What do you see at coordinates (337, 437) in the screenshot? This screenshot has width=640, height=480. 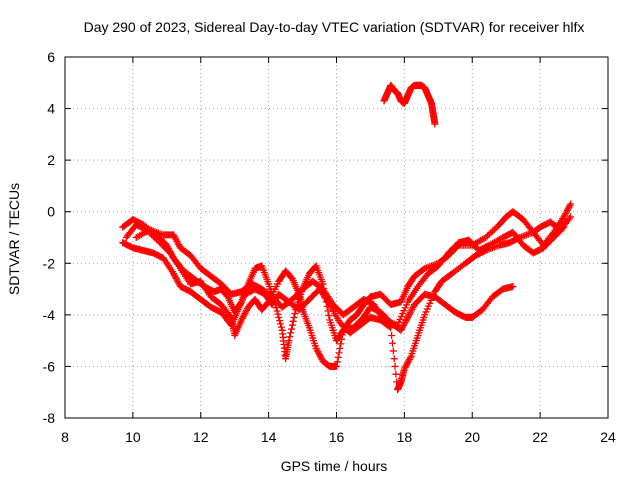 I see `x-tick-label: 16` at bounding box center [337, 437].